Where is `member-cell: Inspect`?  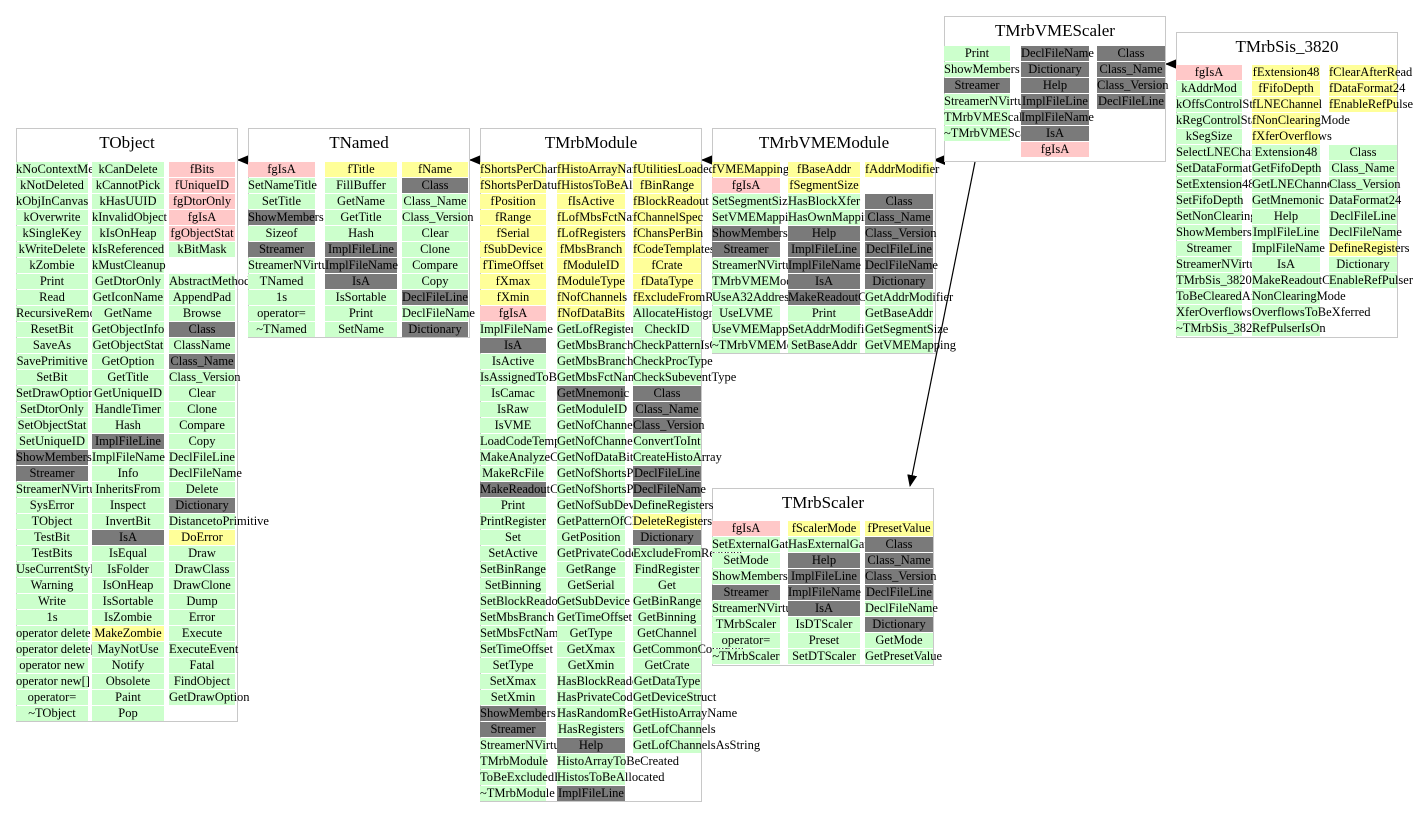
member-cell: Inspect is located at coordinates (128, 505).